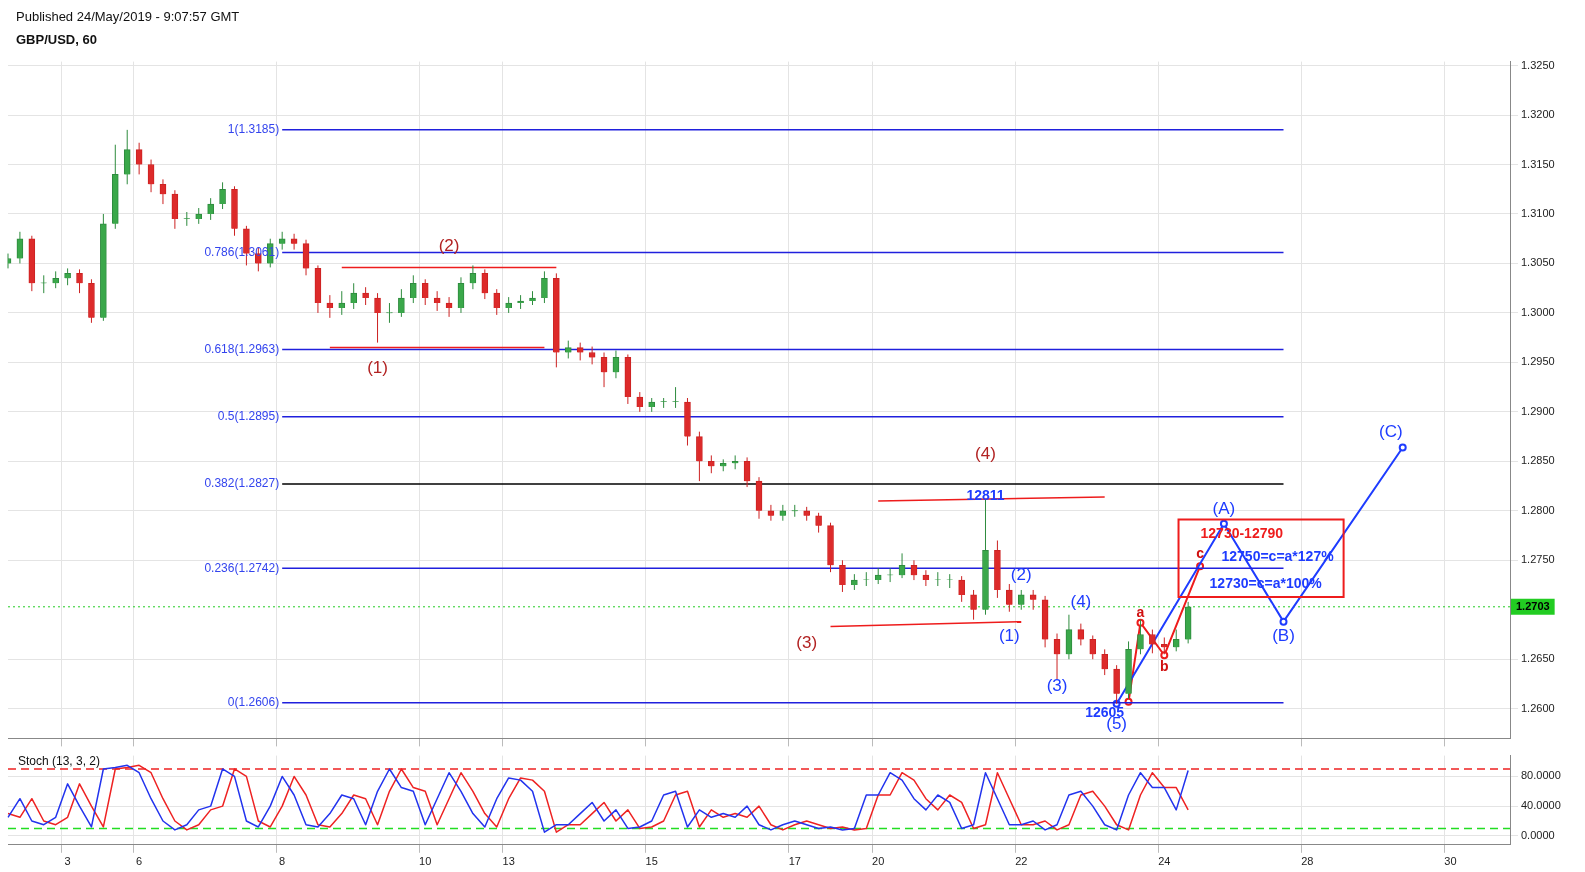 The width and height of the screenshot is (1585, 872). I want to click on chart-title: Stoch (13, 3, 2), so click(59, 761).